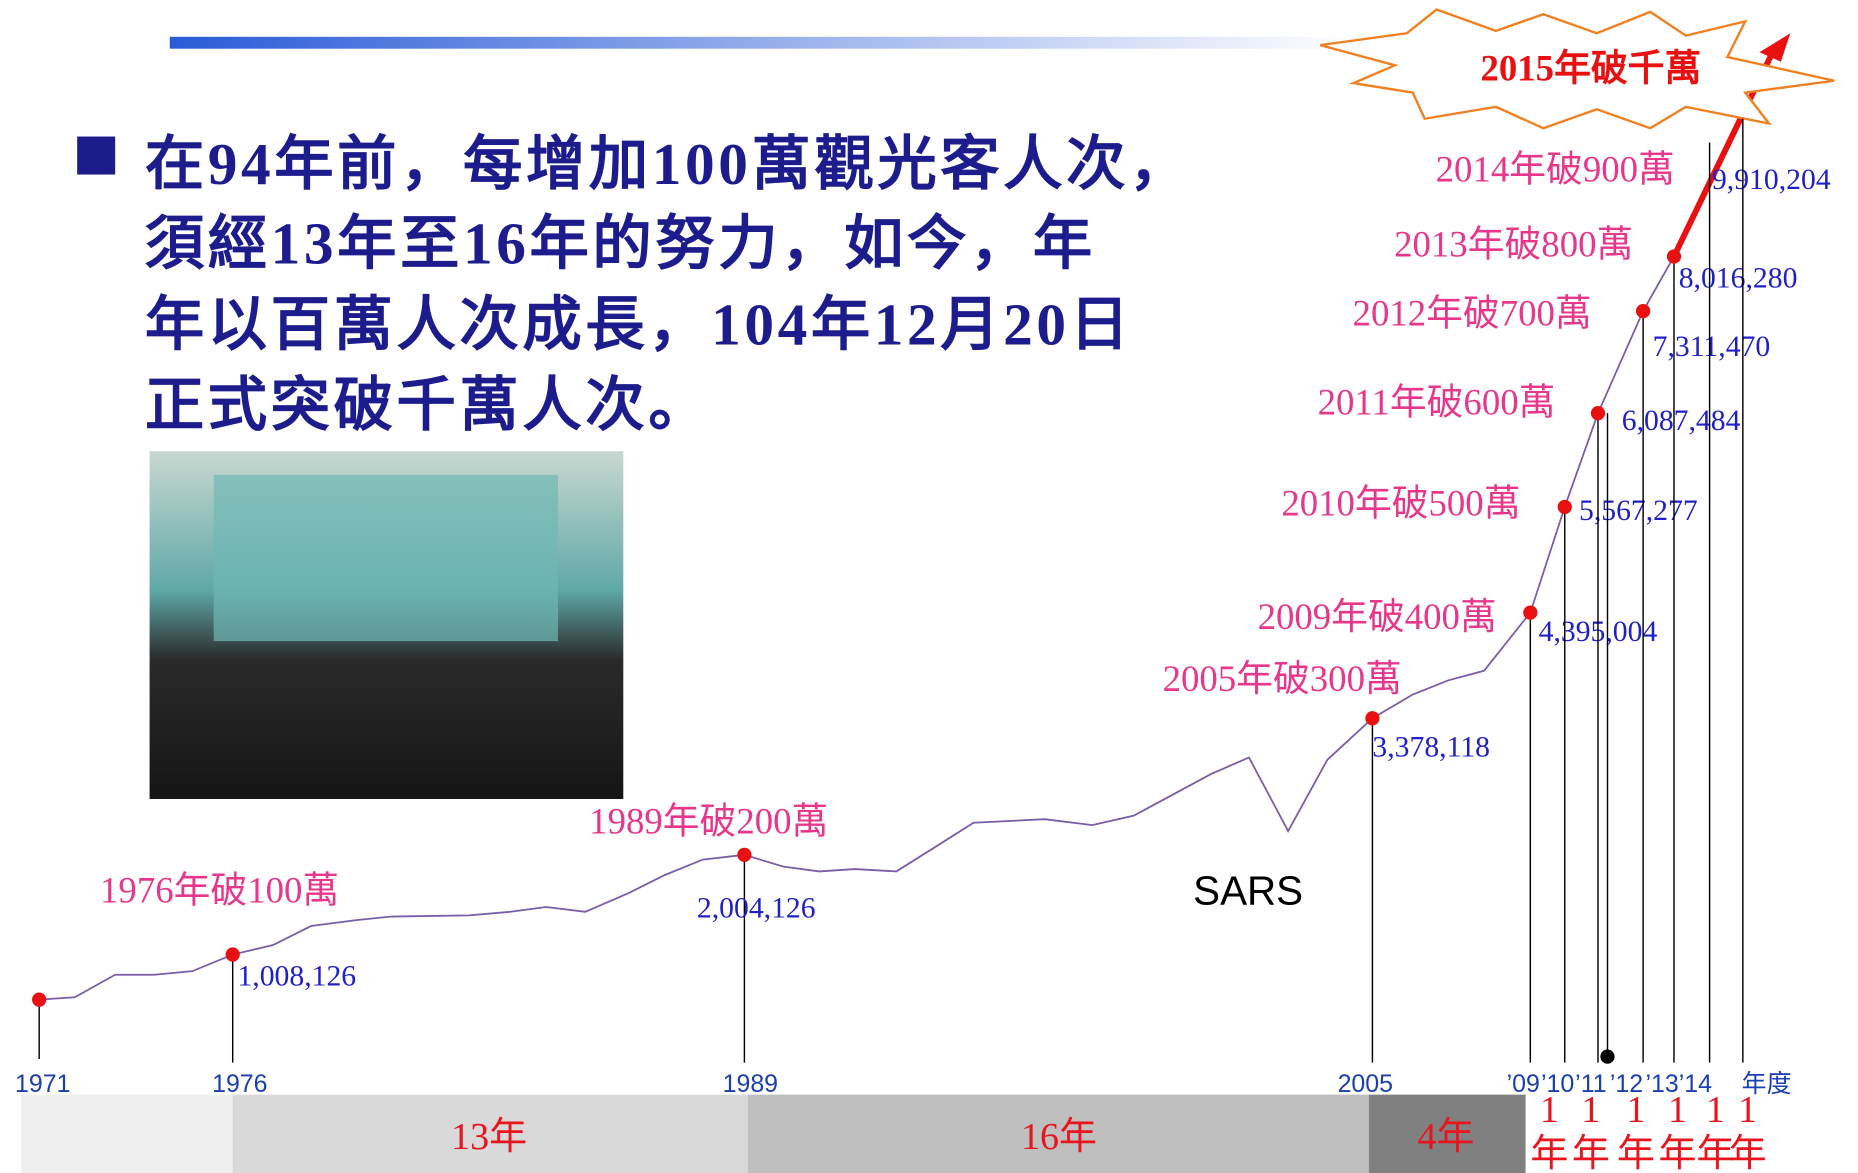 The height and width of the screenshot is (1173, 1858). Describe the element at coordinates (1712, 347) in the screenshot. I see `milestone-value: 7,311,470` at that location.